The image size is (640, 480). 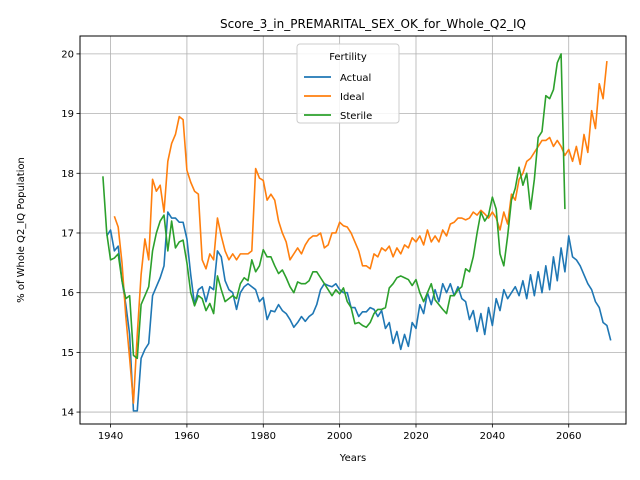 What do you see at coordinates (21, 230) in the screenshot?
I see `y-axis-title: % of Whole Q2_IQ Population` at bounding box center [21, 230].